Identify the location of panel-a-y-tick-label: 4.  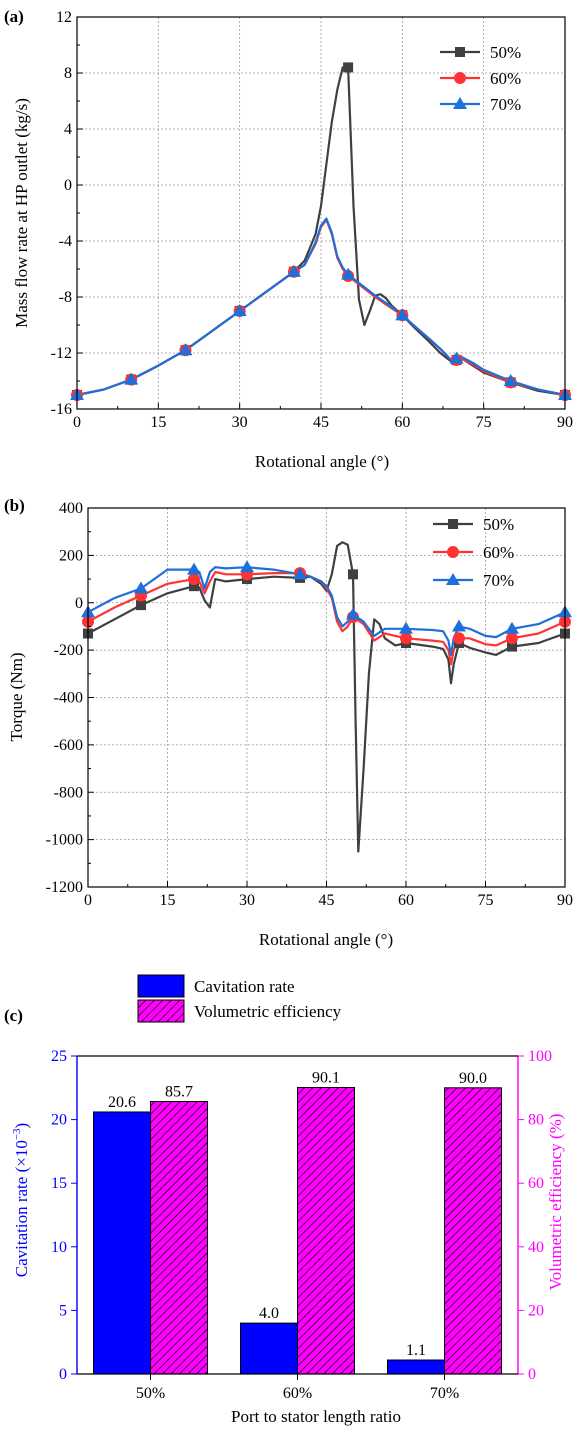
(68, 129).